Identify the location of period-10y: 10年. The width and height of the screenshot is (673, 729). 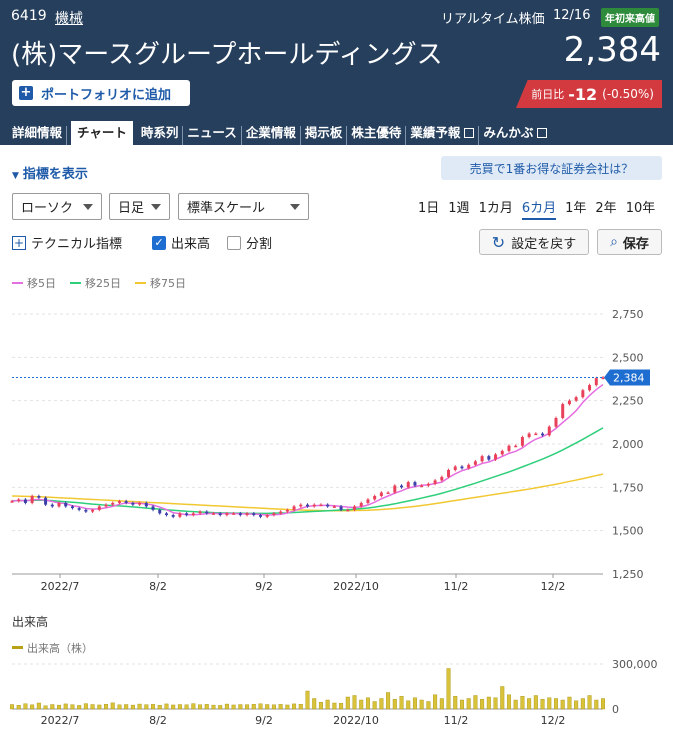
(640, 208).